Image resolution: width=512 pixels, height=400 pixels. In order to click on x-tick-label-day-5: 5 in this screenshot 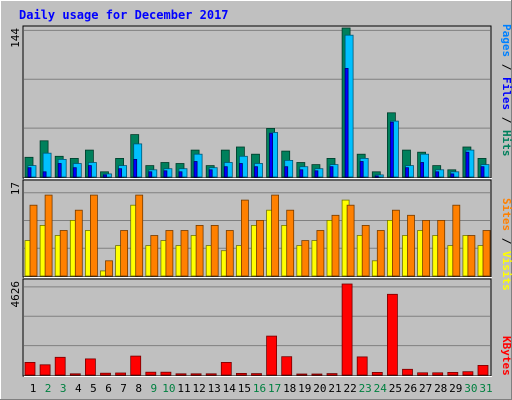, I will do `click(93, 388)`.